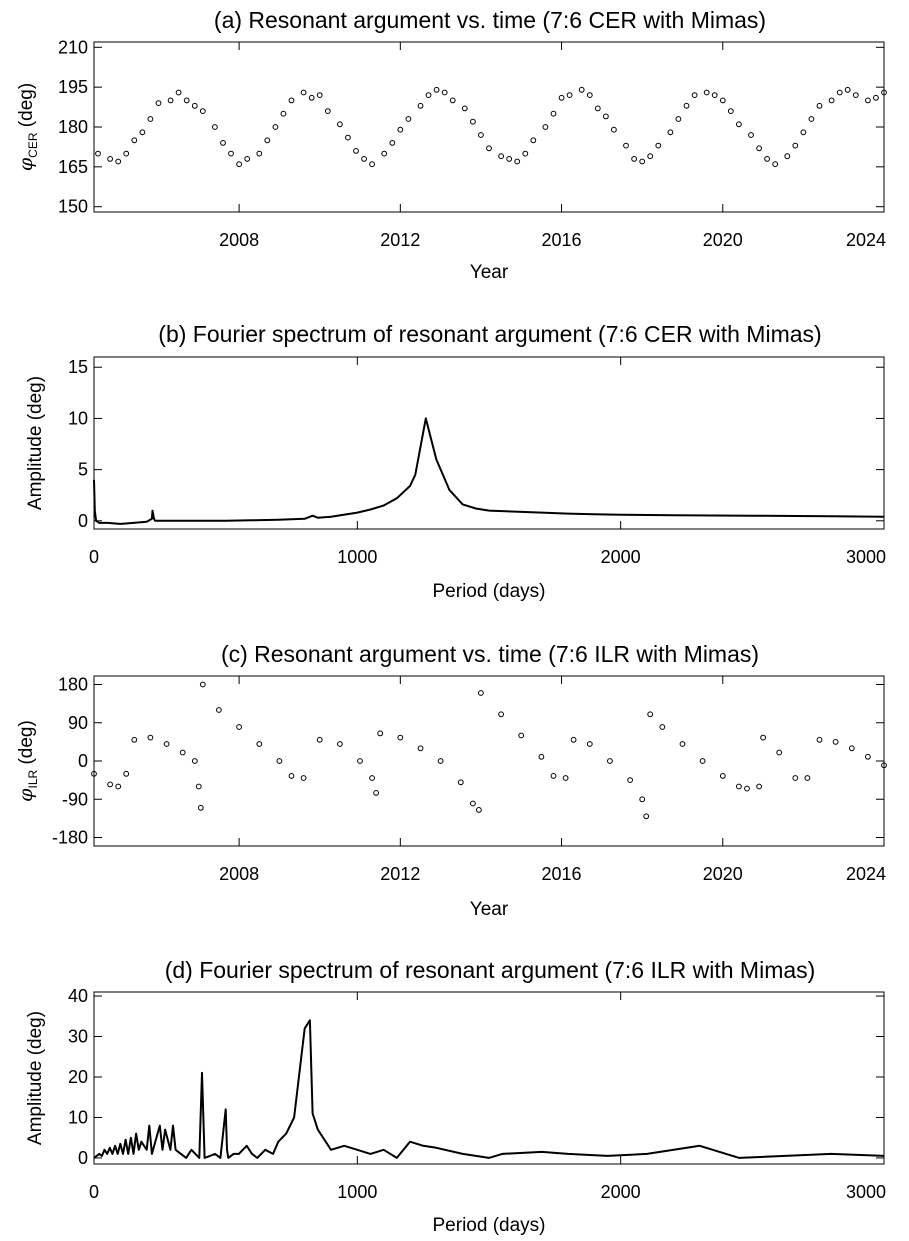 This screenshot has width=909, height=1241. Describe the element at coordinates (94, 1192) in the screenshot. I see `panel-d-x-tick-label: 0` at that location.